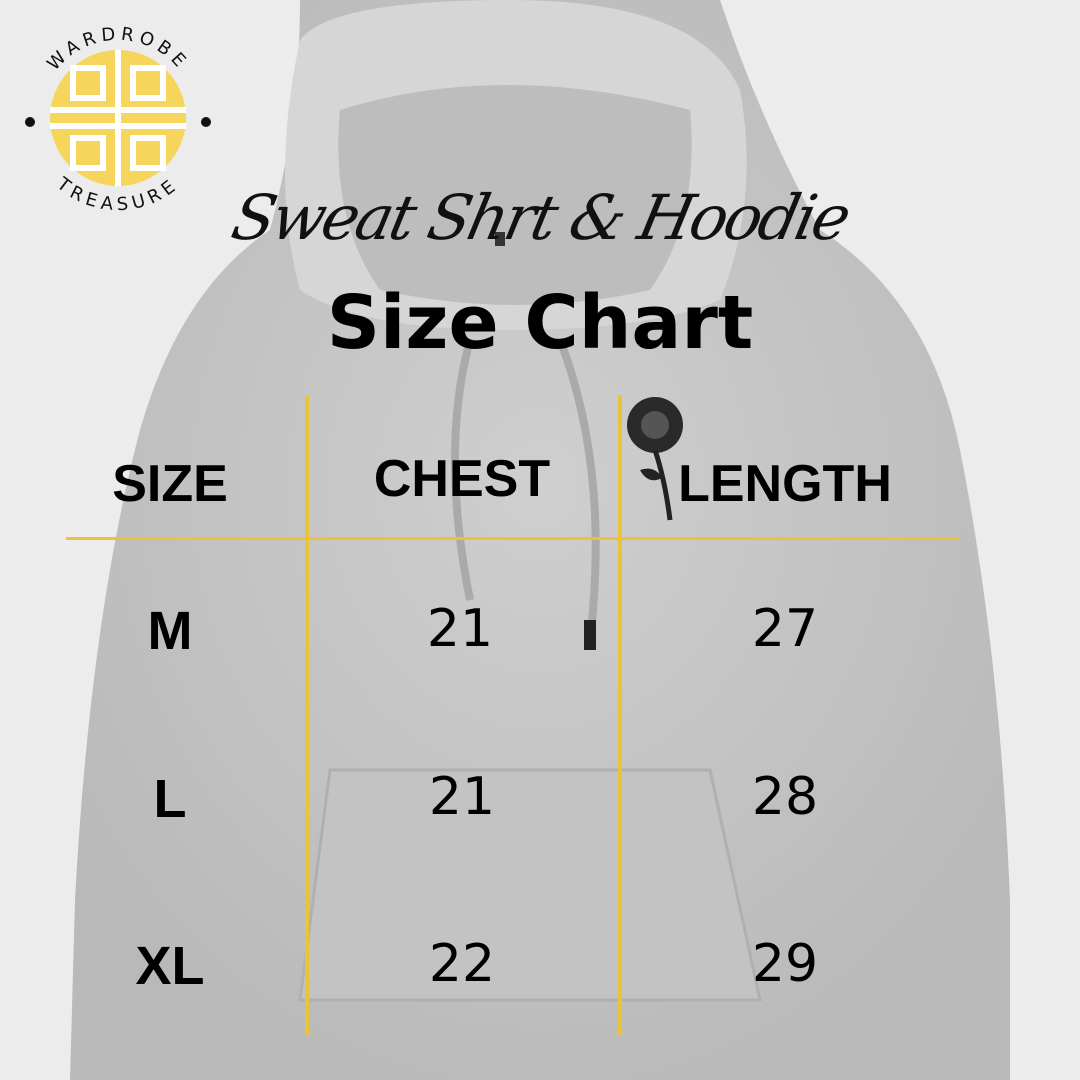  Describe the element at coordinates (170, 484) in the screenshot. I see `header-size: SIZE` at that location.